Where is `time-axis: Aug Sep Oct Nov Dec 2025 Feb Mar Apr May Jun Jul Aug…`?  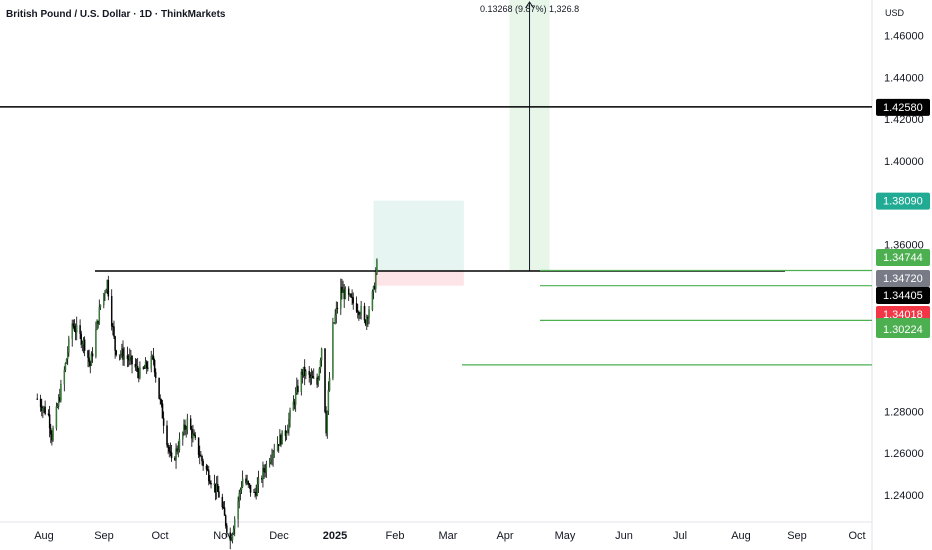 time-axis: Aug Sep Oct Nov Dec 2025 Feb Mar Apr May Jun Jul Aug… is located at coordinates (449, 536).